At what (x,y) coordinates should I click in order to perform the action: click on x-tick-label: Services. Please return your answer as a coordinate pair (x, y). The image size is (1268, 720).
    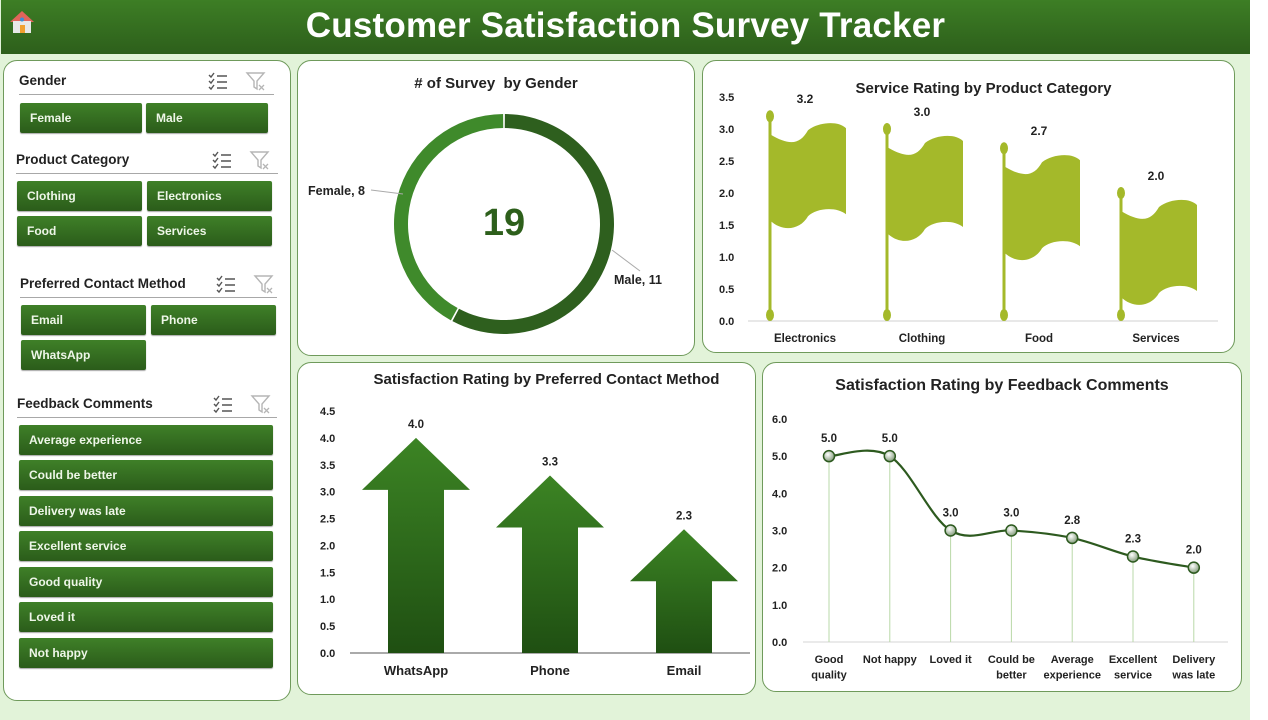
    Looking at the image, I should click on (1155, 339).